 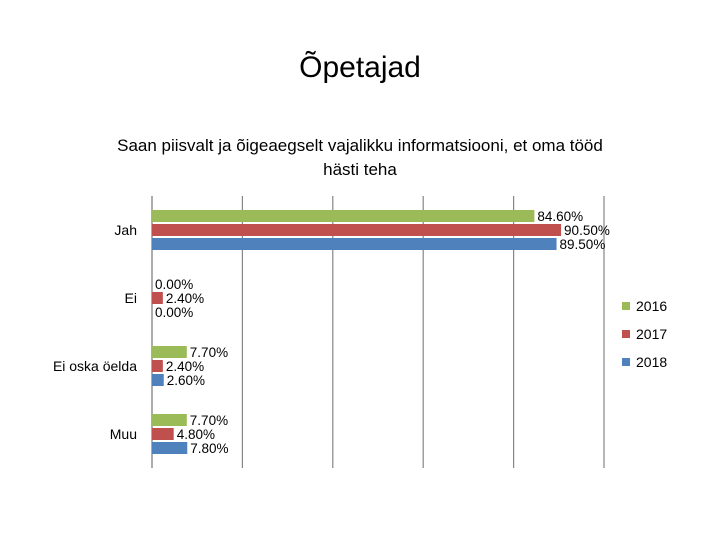 I want to click on category-label: Ei, so click(x=131, y=298).